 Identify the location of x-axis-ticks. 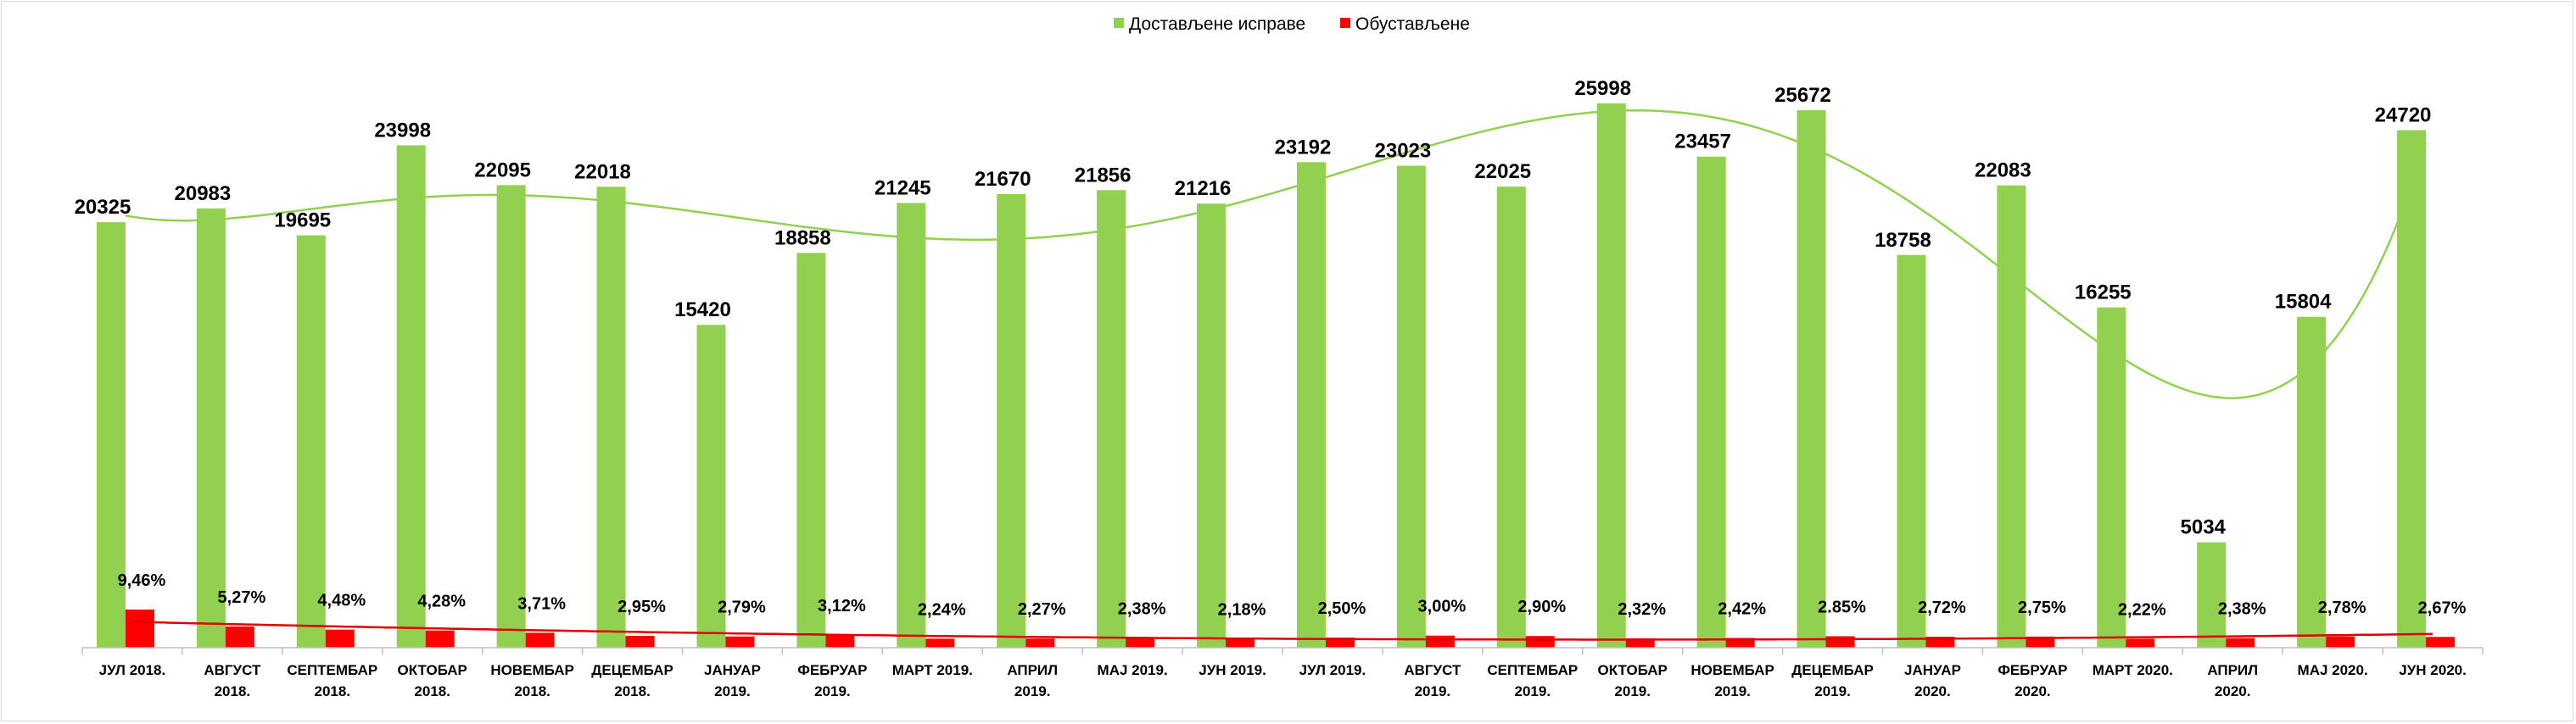
(1282, 651).